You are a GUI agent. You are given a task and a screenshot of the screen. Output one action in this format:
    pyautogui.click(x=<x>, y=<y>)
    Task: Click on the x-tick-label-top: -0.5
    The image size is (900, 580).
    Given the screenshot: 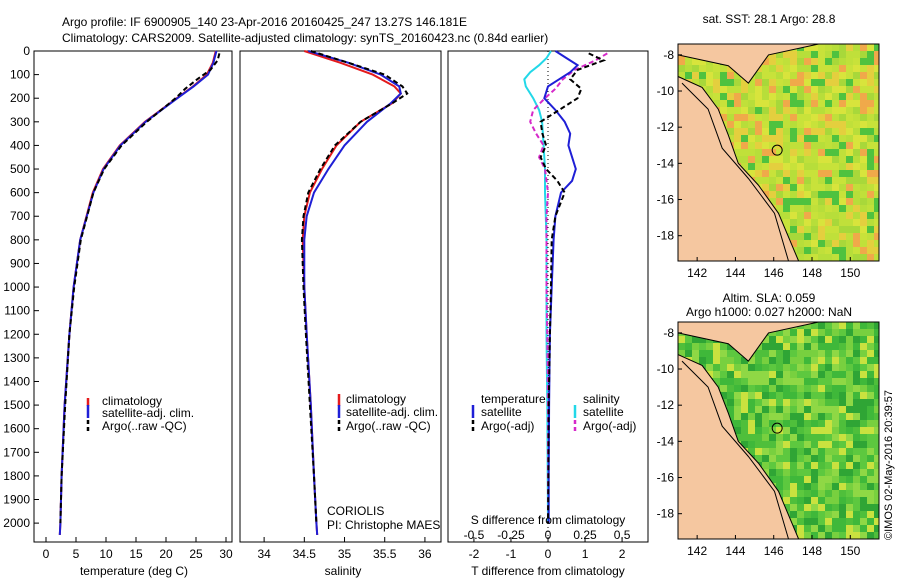 What is the action you would take?
    pyautogui.click(x=474, y=535)
    